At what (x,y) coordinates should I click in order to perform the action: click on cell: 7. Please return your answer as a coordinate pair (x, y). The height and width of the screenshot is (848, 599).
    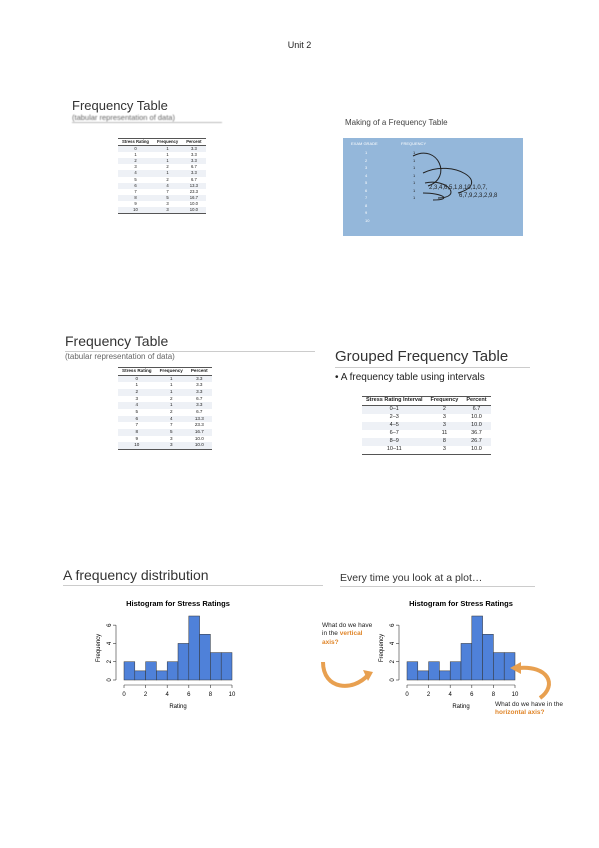
    Looking at the image, I should click on (171, 425).